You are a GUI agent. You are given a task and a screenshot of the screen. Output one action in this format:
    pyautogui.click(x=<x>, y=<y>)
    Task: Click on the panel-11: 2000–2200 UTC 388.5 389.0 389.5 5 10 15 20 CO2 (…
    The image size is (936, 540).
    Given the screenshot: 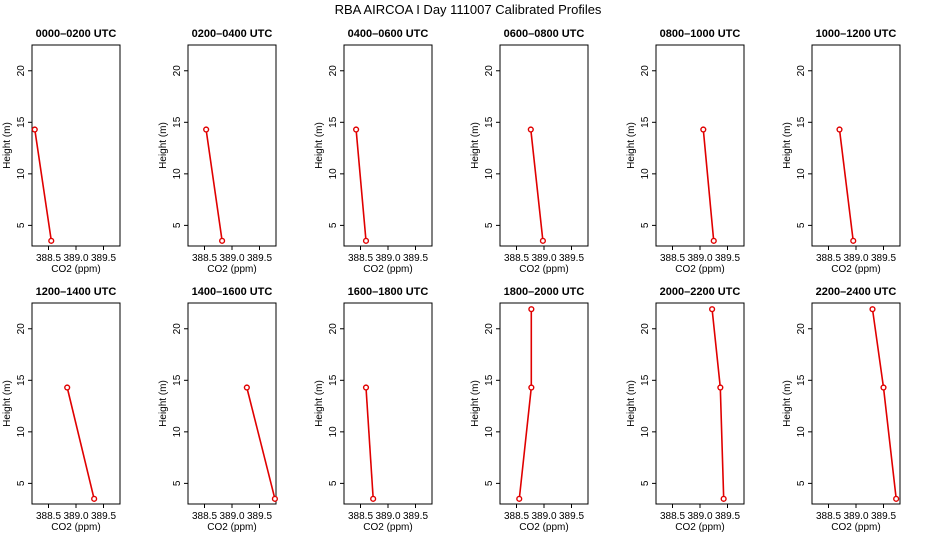 What is the action you would take?
    pyautogui.click(x=685, y=409)
    